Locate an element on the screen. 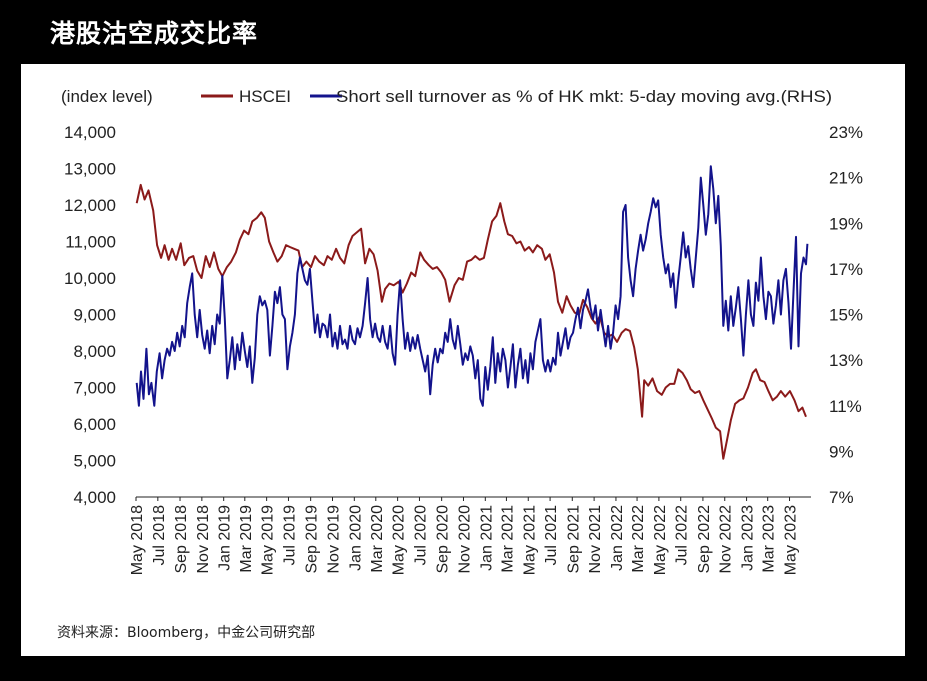 The height and width of the screenshot is (681, 927). x-tick-label: Sep 2022 is located at coordinates (704, 539).